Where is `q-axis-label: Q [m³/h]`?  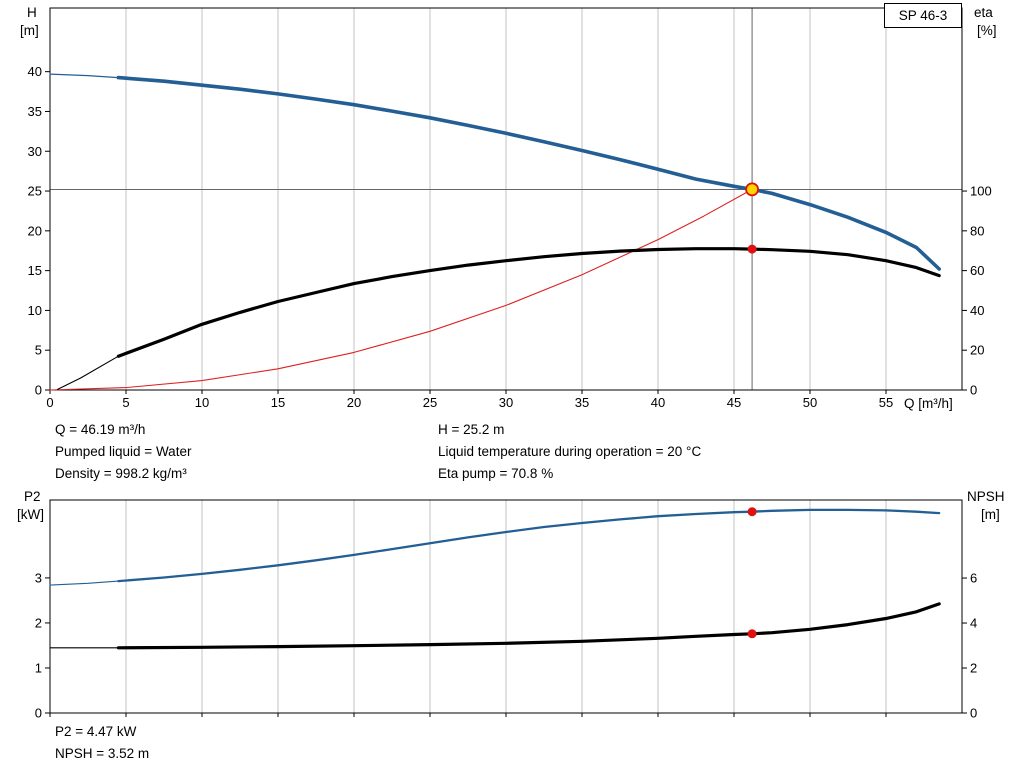 q-axis-label: Q [m³/h] is located at coordinates (928, 403).